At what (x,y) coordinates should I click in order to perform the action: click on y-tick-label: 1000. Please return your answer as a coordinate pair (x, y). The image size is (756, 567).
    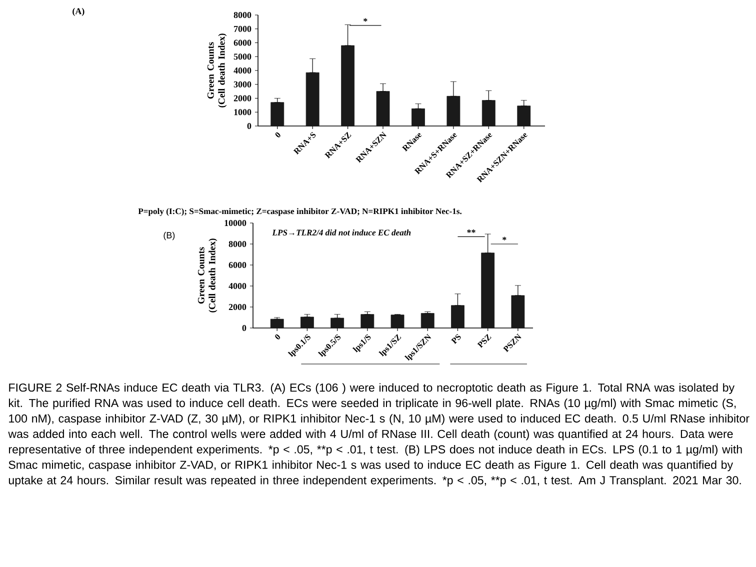
    Looking at the image, I should click on (243, 112).